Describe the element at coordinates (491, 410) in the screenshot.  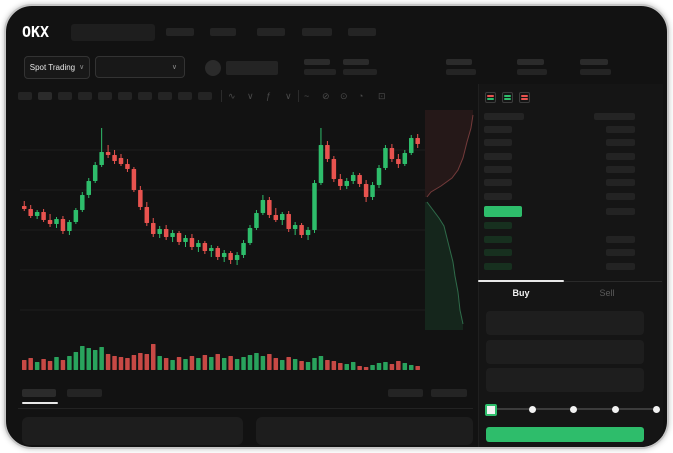
I see `slider-handle` at that location.